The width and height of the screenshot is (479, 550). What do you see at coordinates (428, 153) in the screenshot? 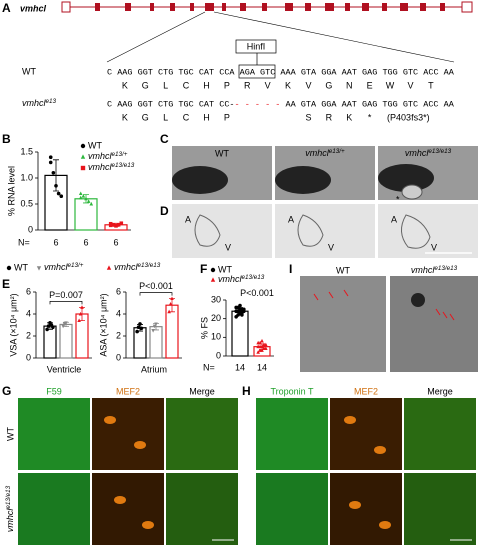
I see `image-label: vmhcle13/e13` at bounding box center [428, 153].